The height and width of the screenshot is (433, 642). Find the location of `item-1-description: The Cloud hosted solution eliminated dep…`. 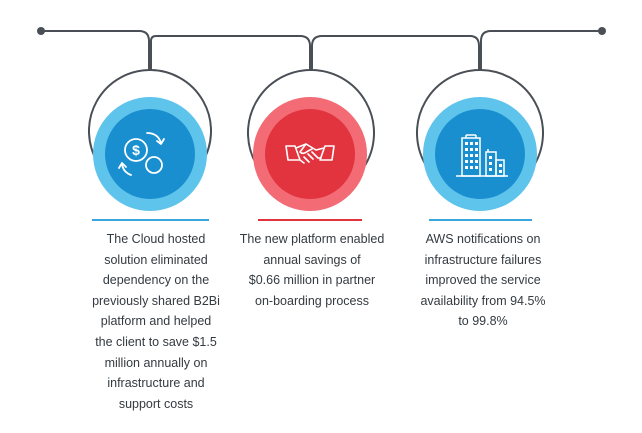

item-1-description: The Cloud hosted solution eliminated dep… is located at coordinates (156, 321).